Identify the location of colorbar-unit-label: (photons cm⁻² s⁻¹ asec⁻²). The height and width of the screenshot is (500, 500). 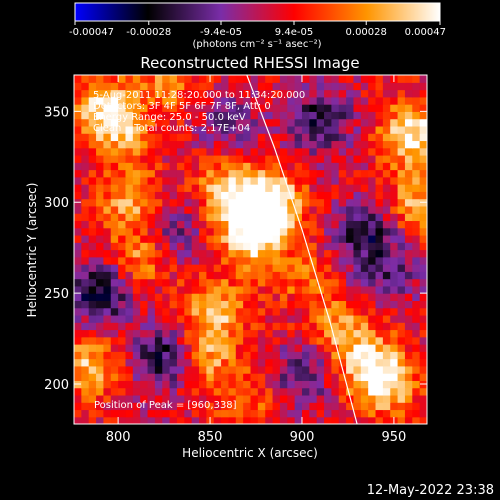
(256, 44).